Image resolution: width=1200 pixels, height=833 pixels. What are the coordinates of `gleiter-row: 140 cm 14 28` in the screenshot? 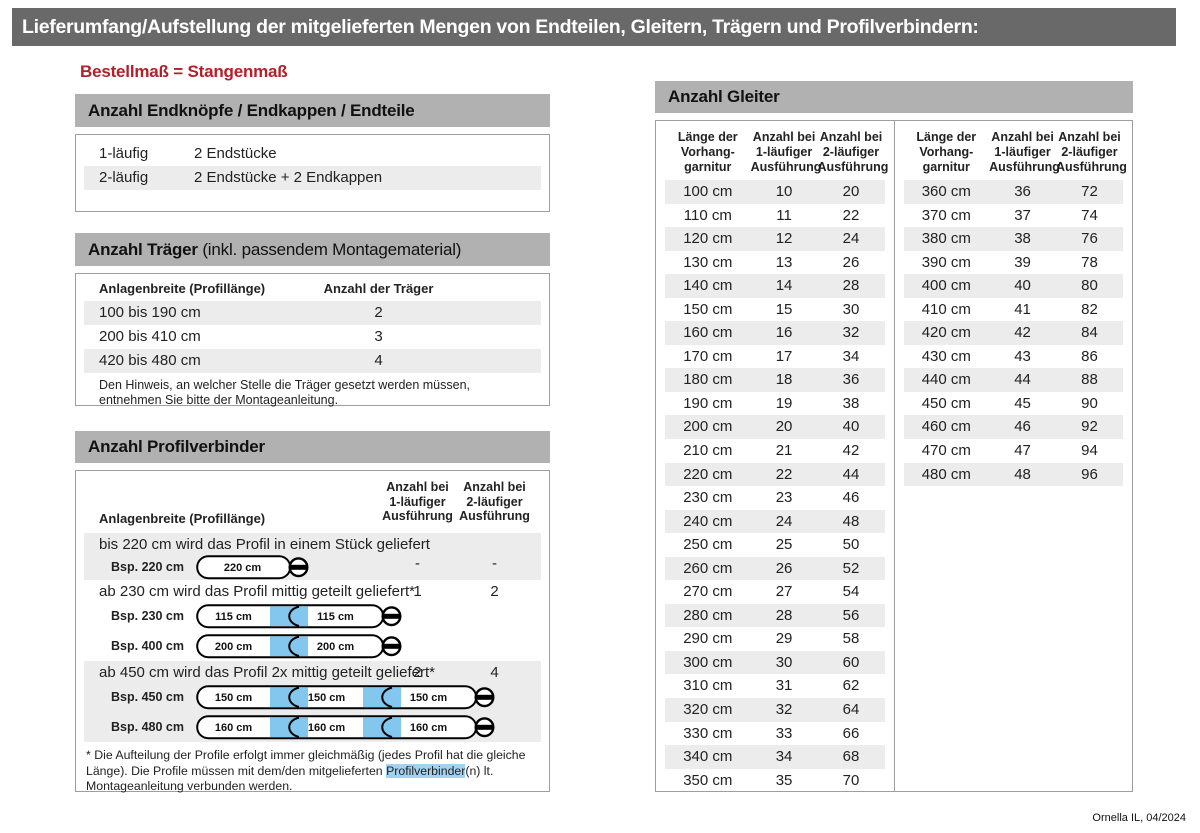 It's located at (775, 286).